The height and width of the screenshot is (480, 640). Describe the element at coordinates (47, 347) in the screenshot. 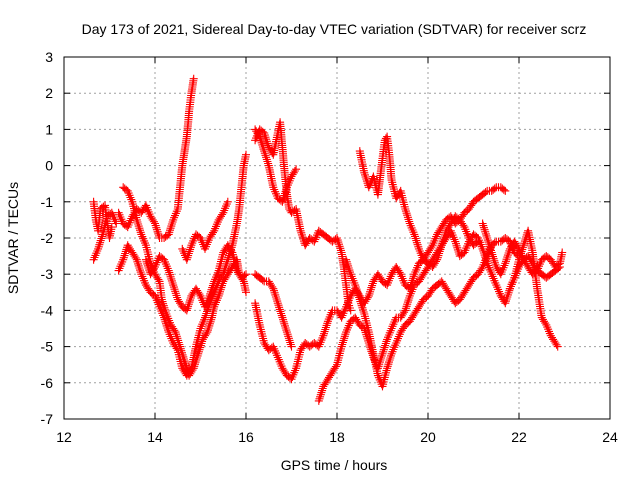

I see `y-tick-label: -5` at that location.